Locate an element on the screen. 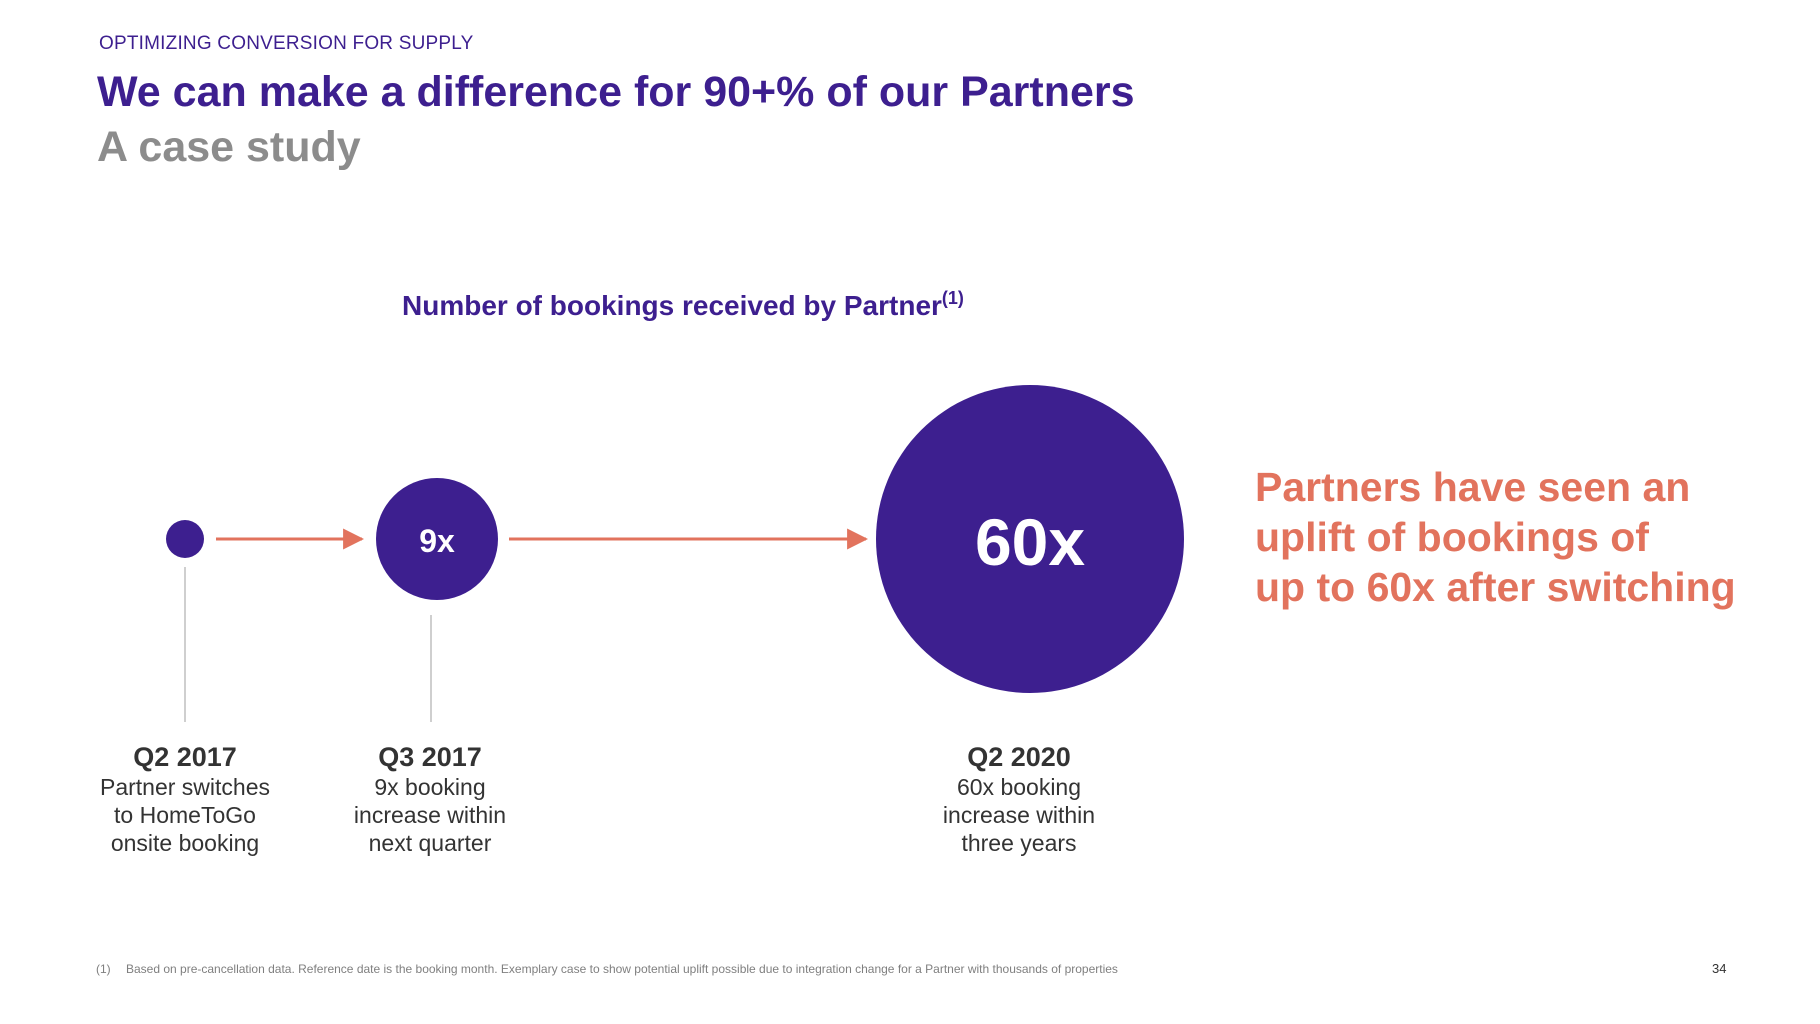 The height and width of the screenshot is (1024, 1820). bubble-60x is located at coordinates (1030, 539).